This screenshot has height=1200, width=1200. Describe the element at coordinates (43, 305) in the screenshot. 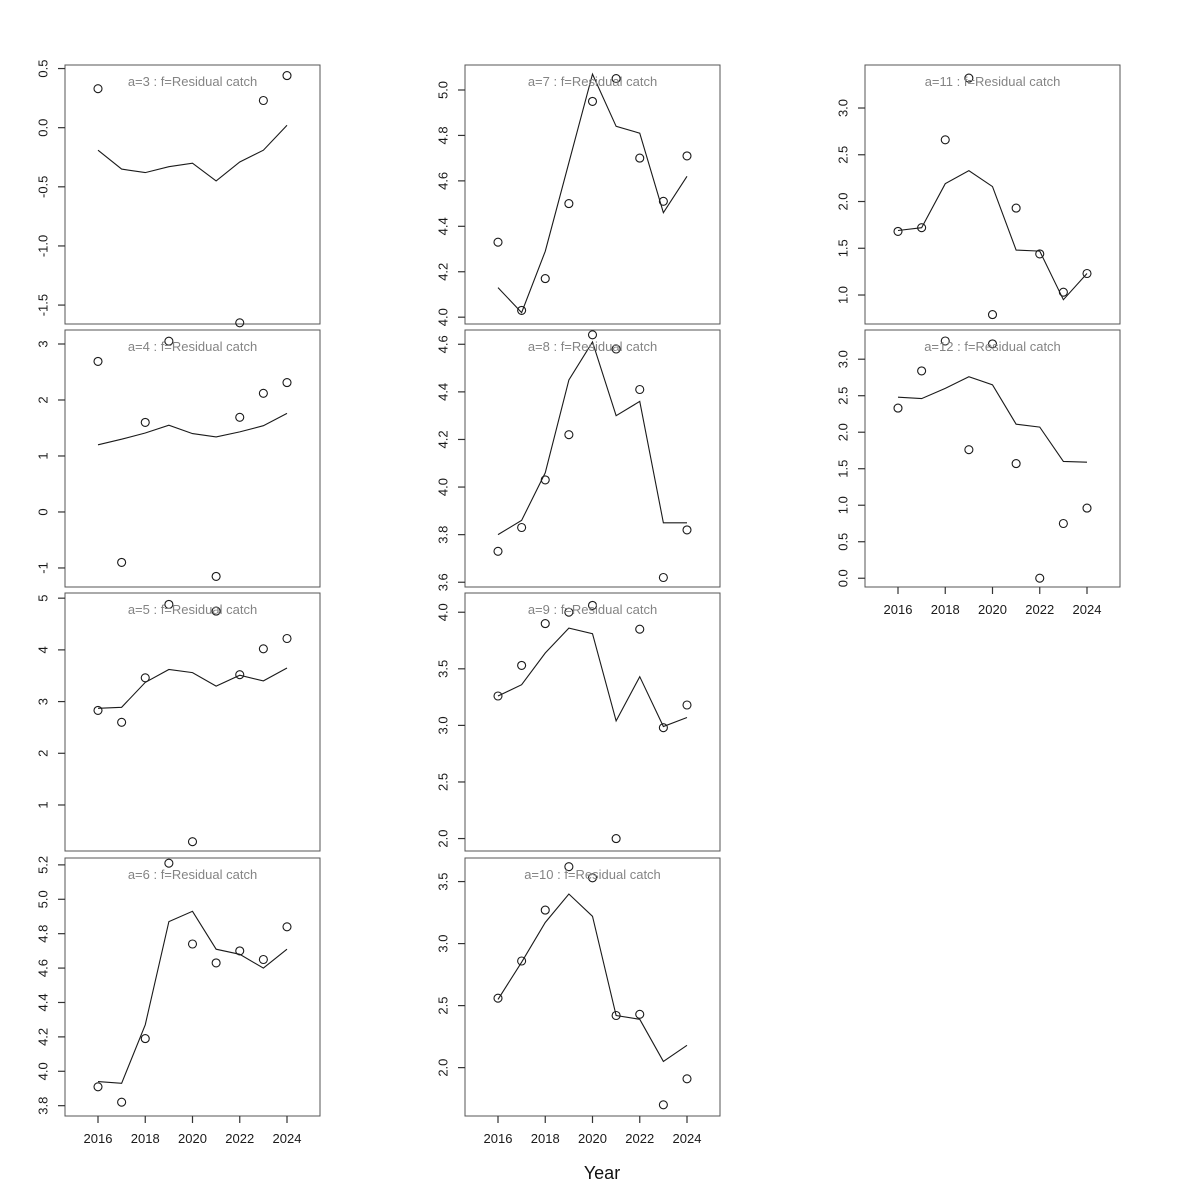

I see `y-tick-label: -1.5` at that location.